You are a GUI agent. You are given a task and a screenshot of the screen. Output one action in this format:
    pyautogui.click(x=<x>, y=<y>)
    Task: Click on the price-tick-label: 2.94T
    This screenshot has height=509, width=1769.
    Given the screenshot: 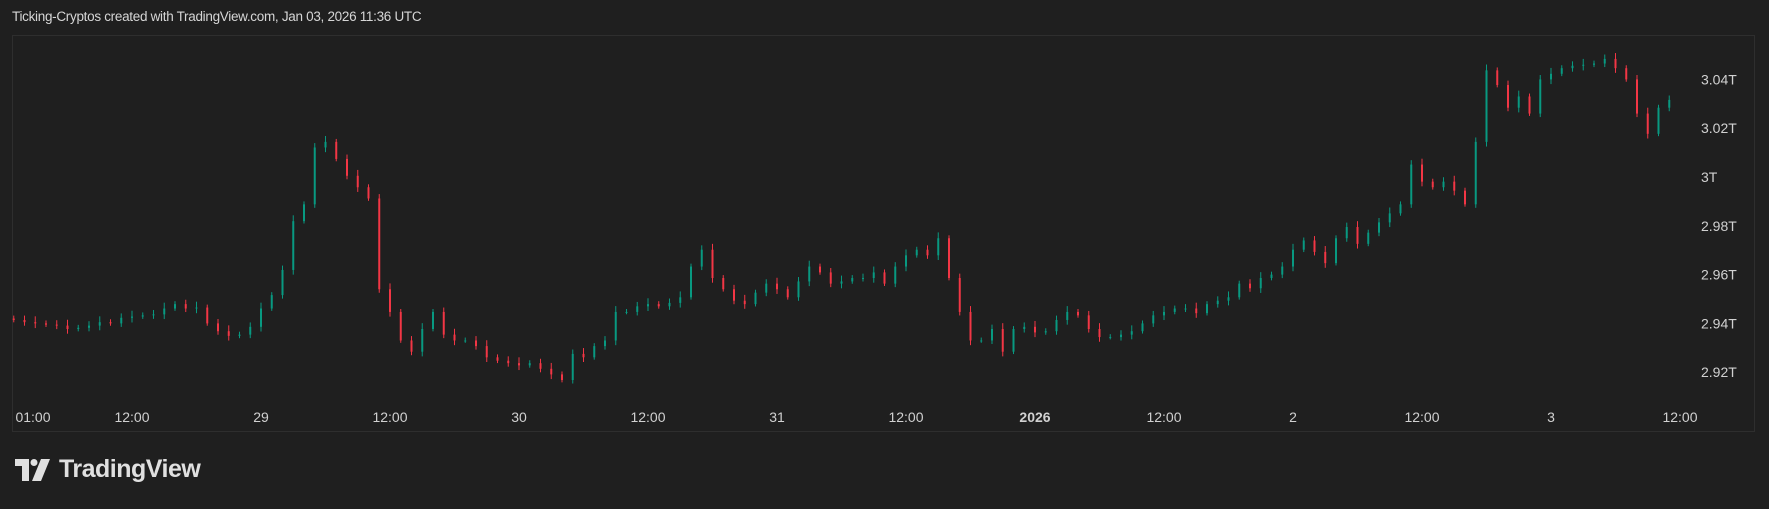 What is the action you would take?
    pyautogui.click(x=1719, y=323)
    